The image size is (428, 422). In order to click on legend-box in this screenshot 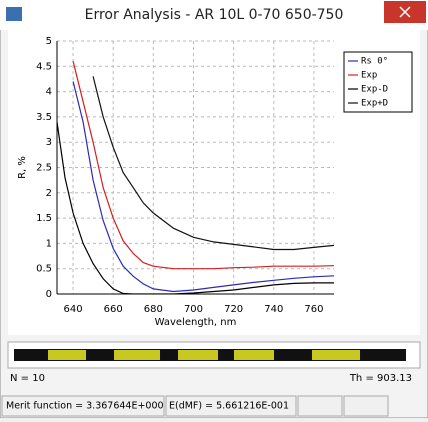, I will do `click(378, 82)`.